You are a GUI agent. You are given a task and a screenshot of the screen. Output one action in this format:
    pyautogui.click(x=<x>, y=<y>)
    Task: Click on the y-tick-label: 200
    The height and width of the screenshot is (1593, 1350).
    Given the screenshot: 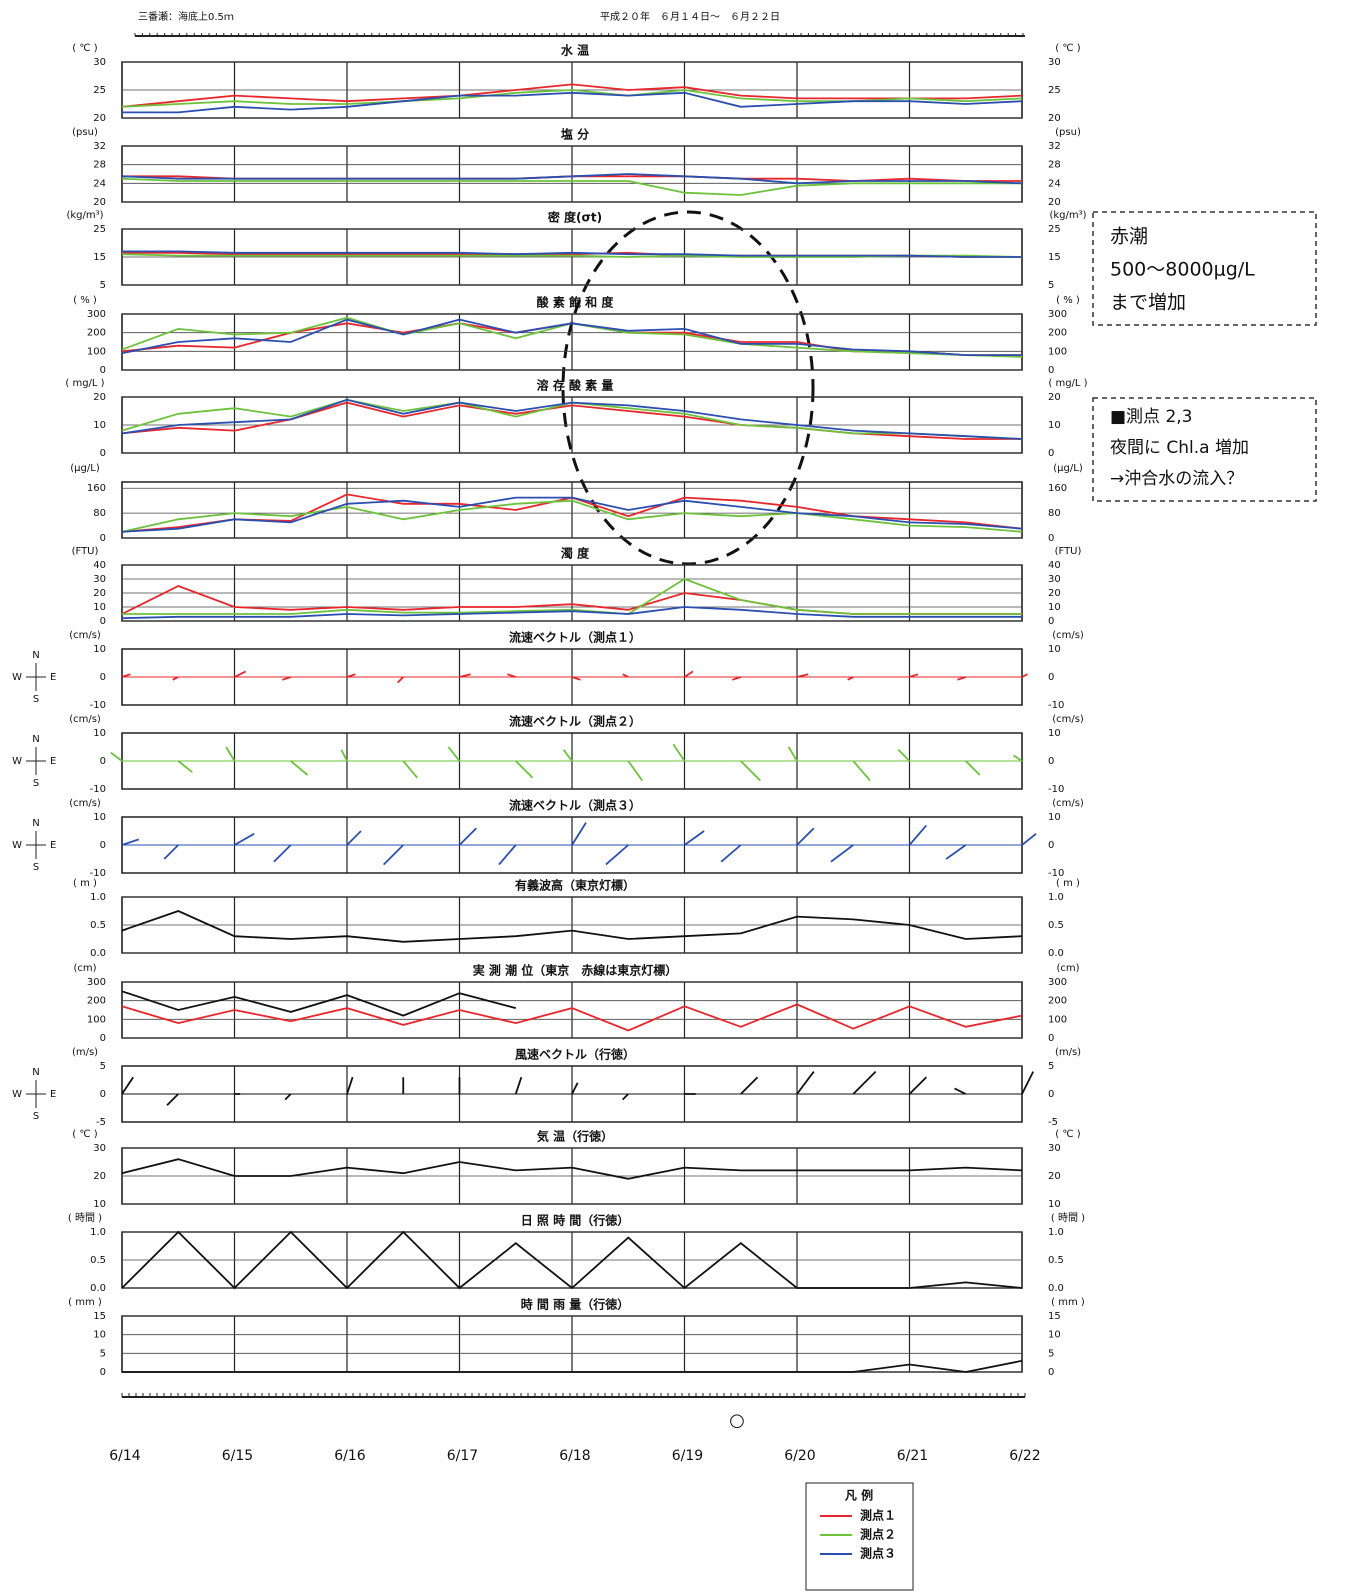 What is the action you would take?
    pyautogui.click(x=96, y=1001)
    